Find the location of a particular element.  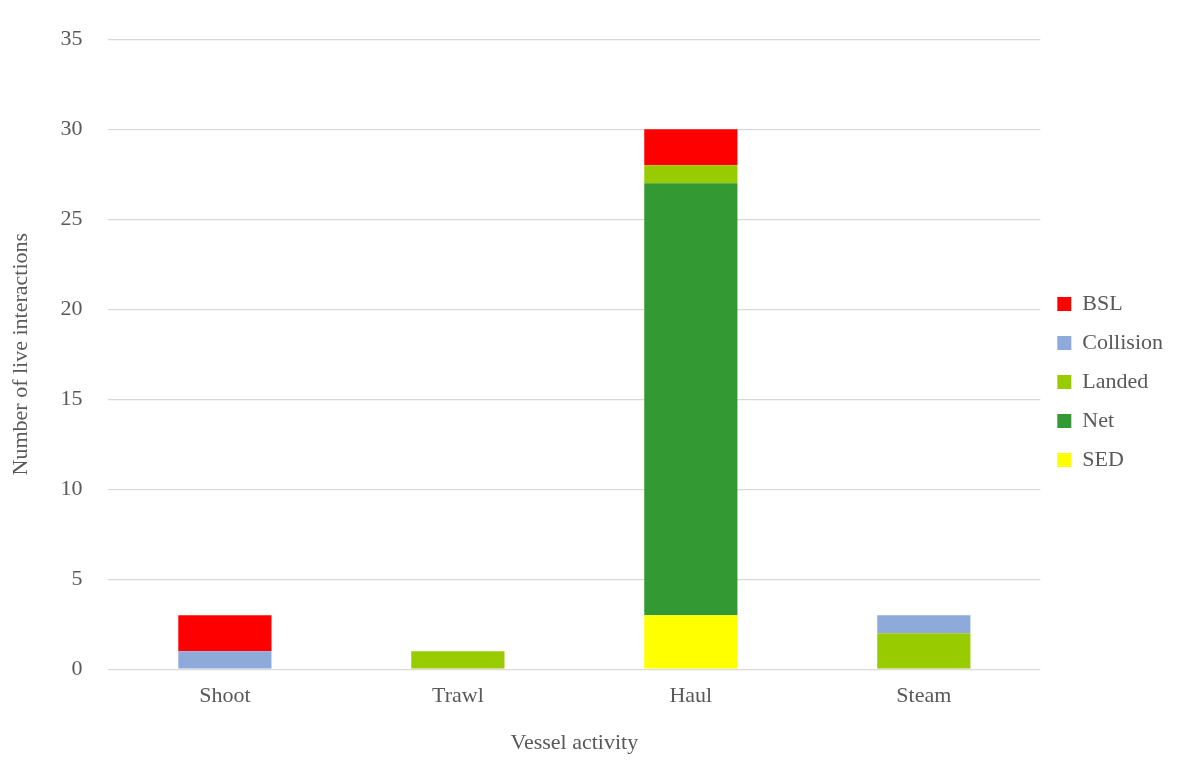

legend-label: Collision is located at coordinates (1122, 341).